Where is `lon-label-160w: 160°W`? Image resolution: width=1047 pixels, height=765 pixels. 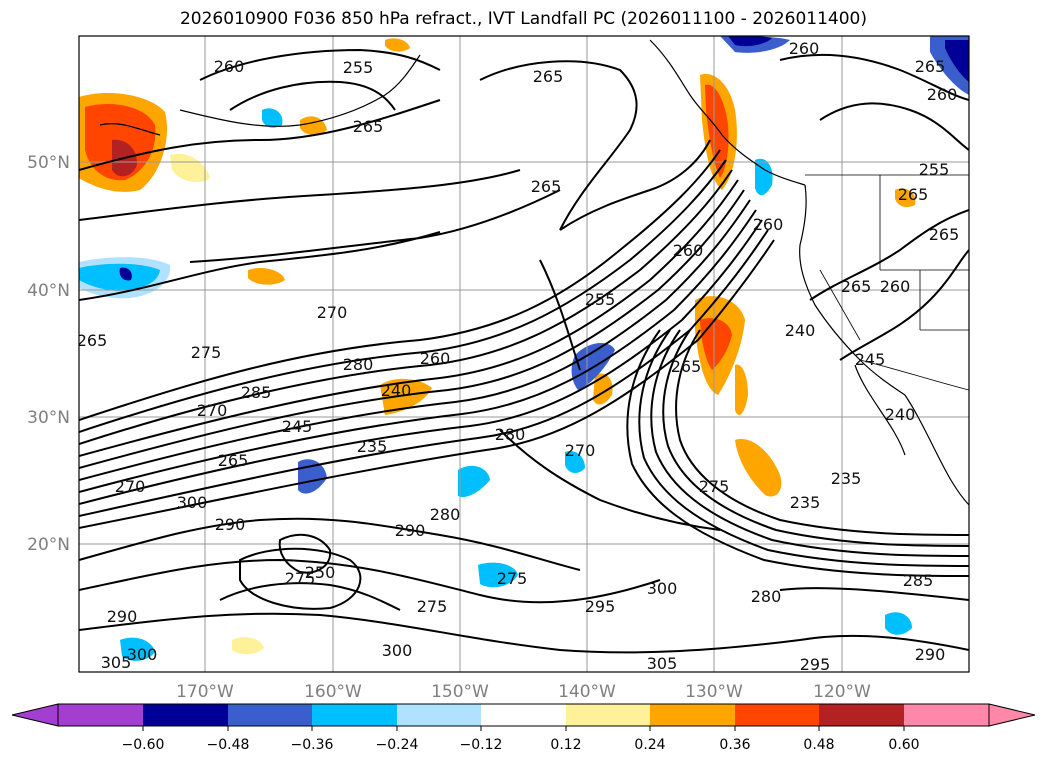
lon-label-160w: 160°W is located at coordinates (333, 692).